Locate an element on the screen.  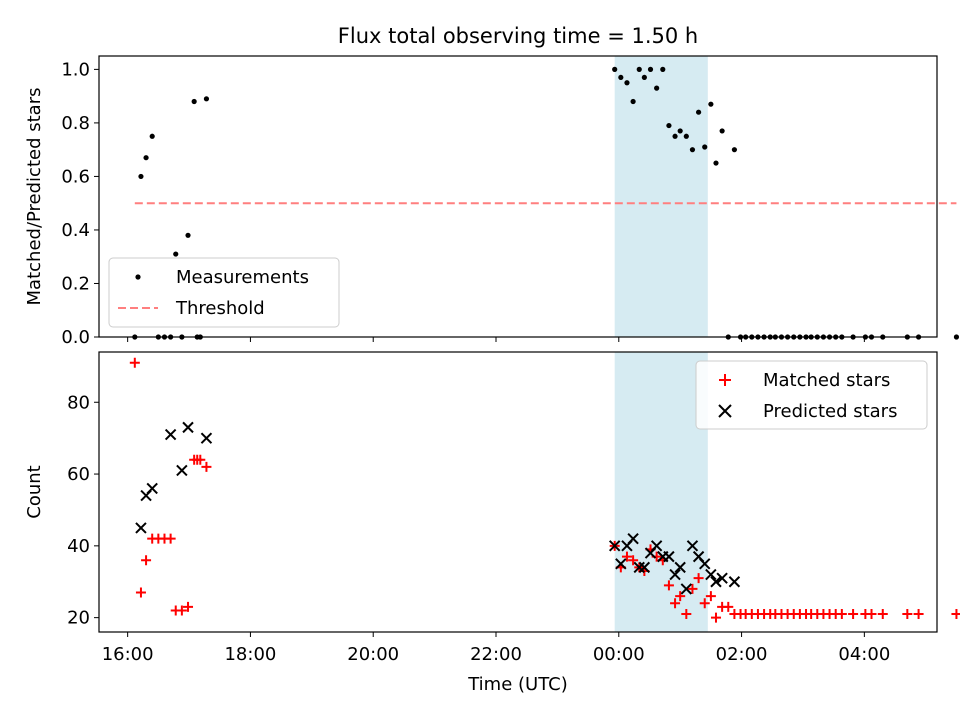
shaded-interval is located at coordinates (661, 196).